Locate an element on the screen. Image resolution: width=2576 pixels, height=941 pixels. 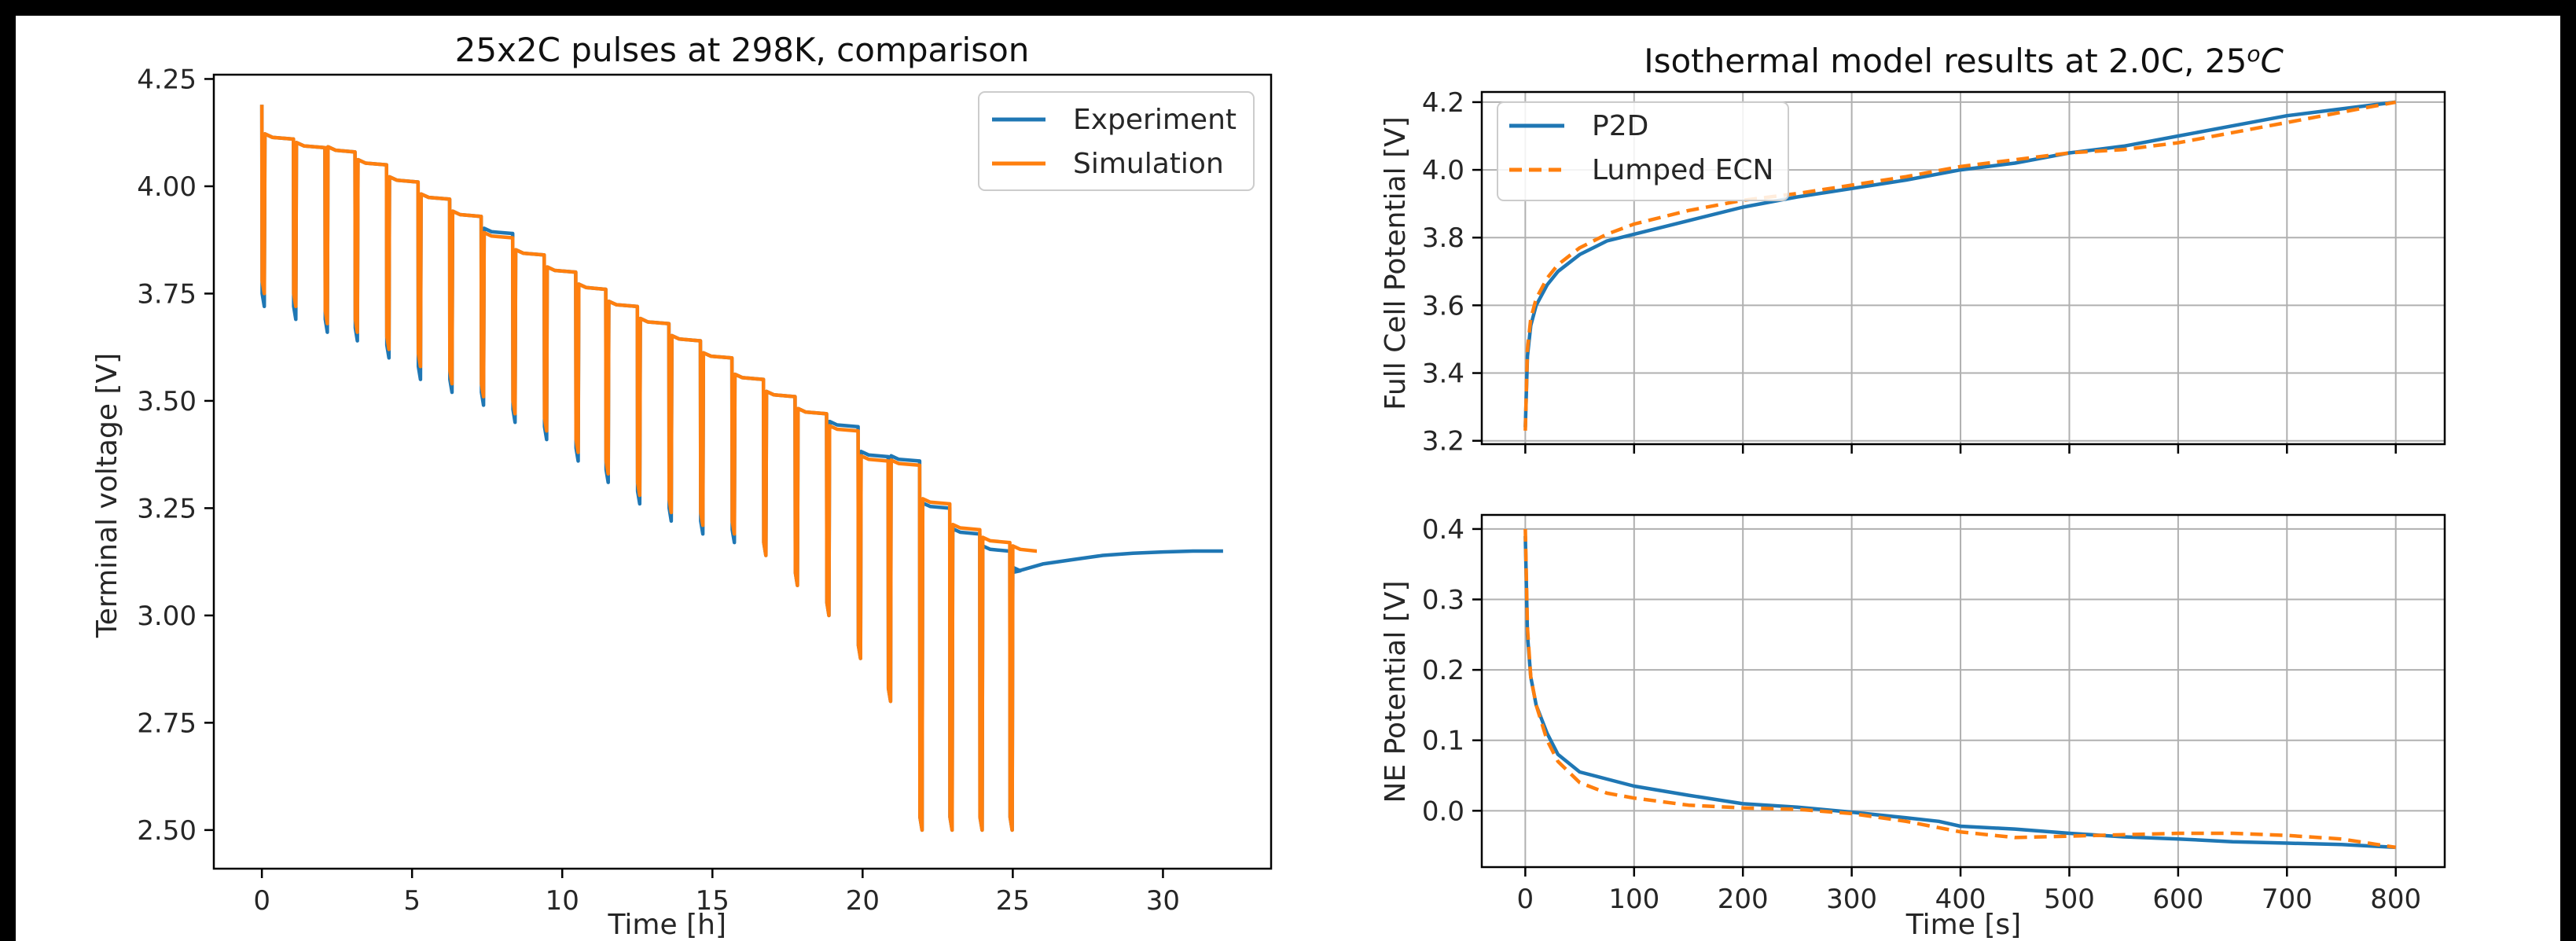
x-tick-label: 300 is located at coordinates (1851, 900).